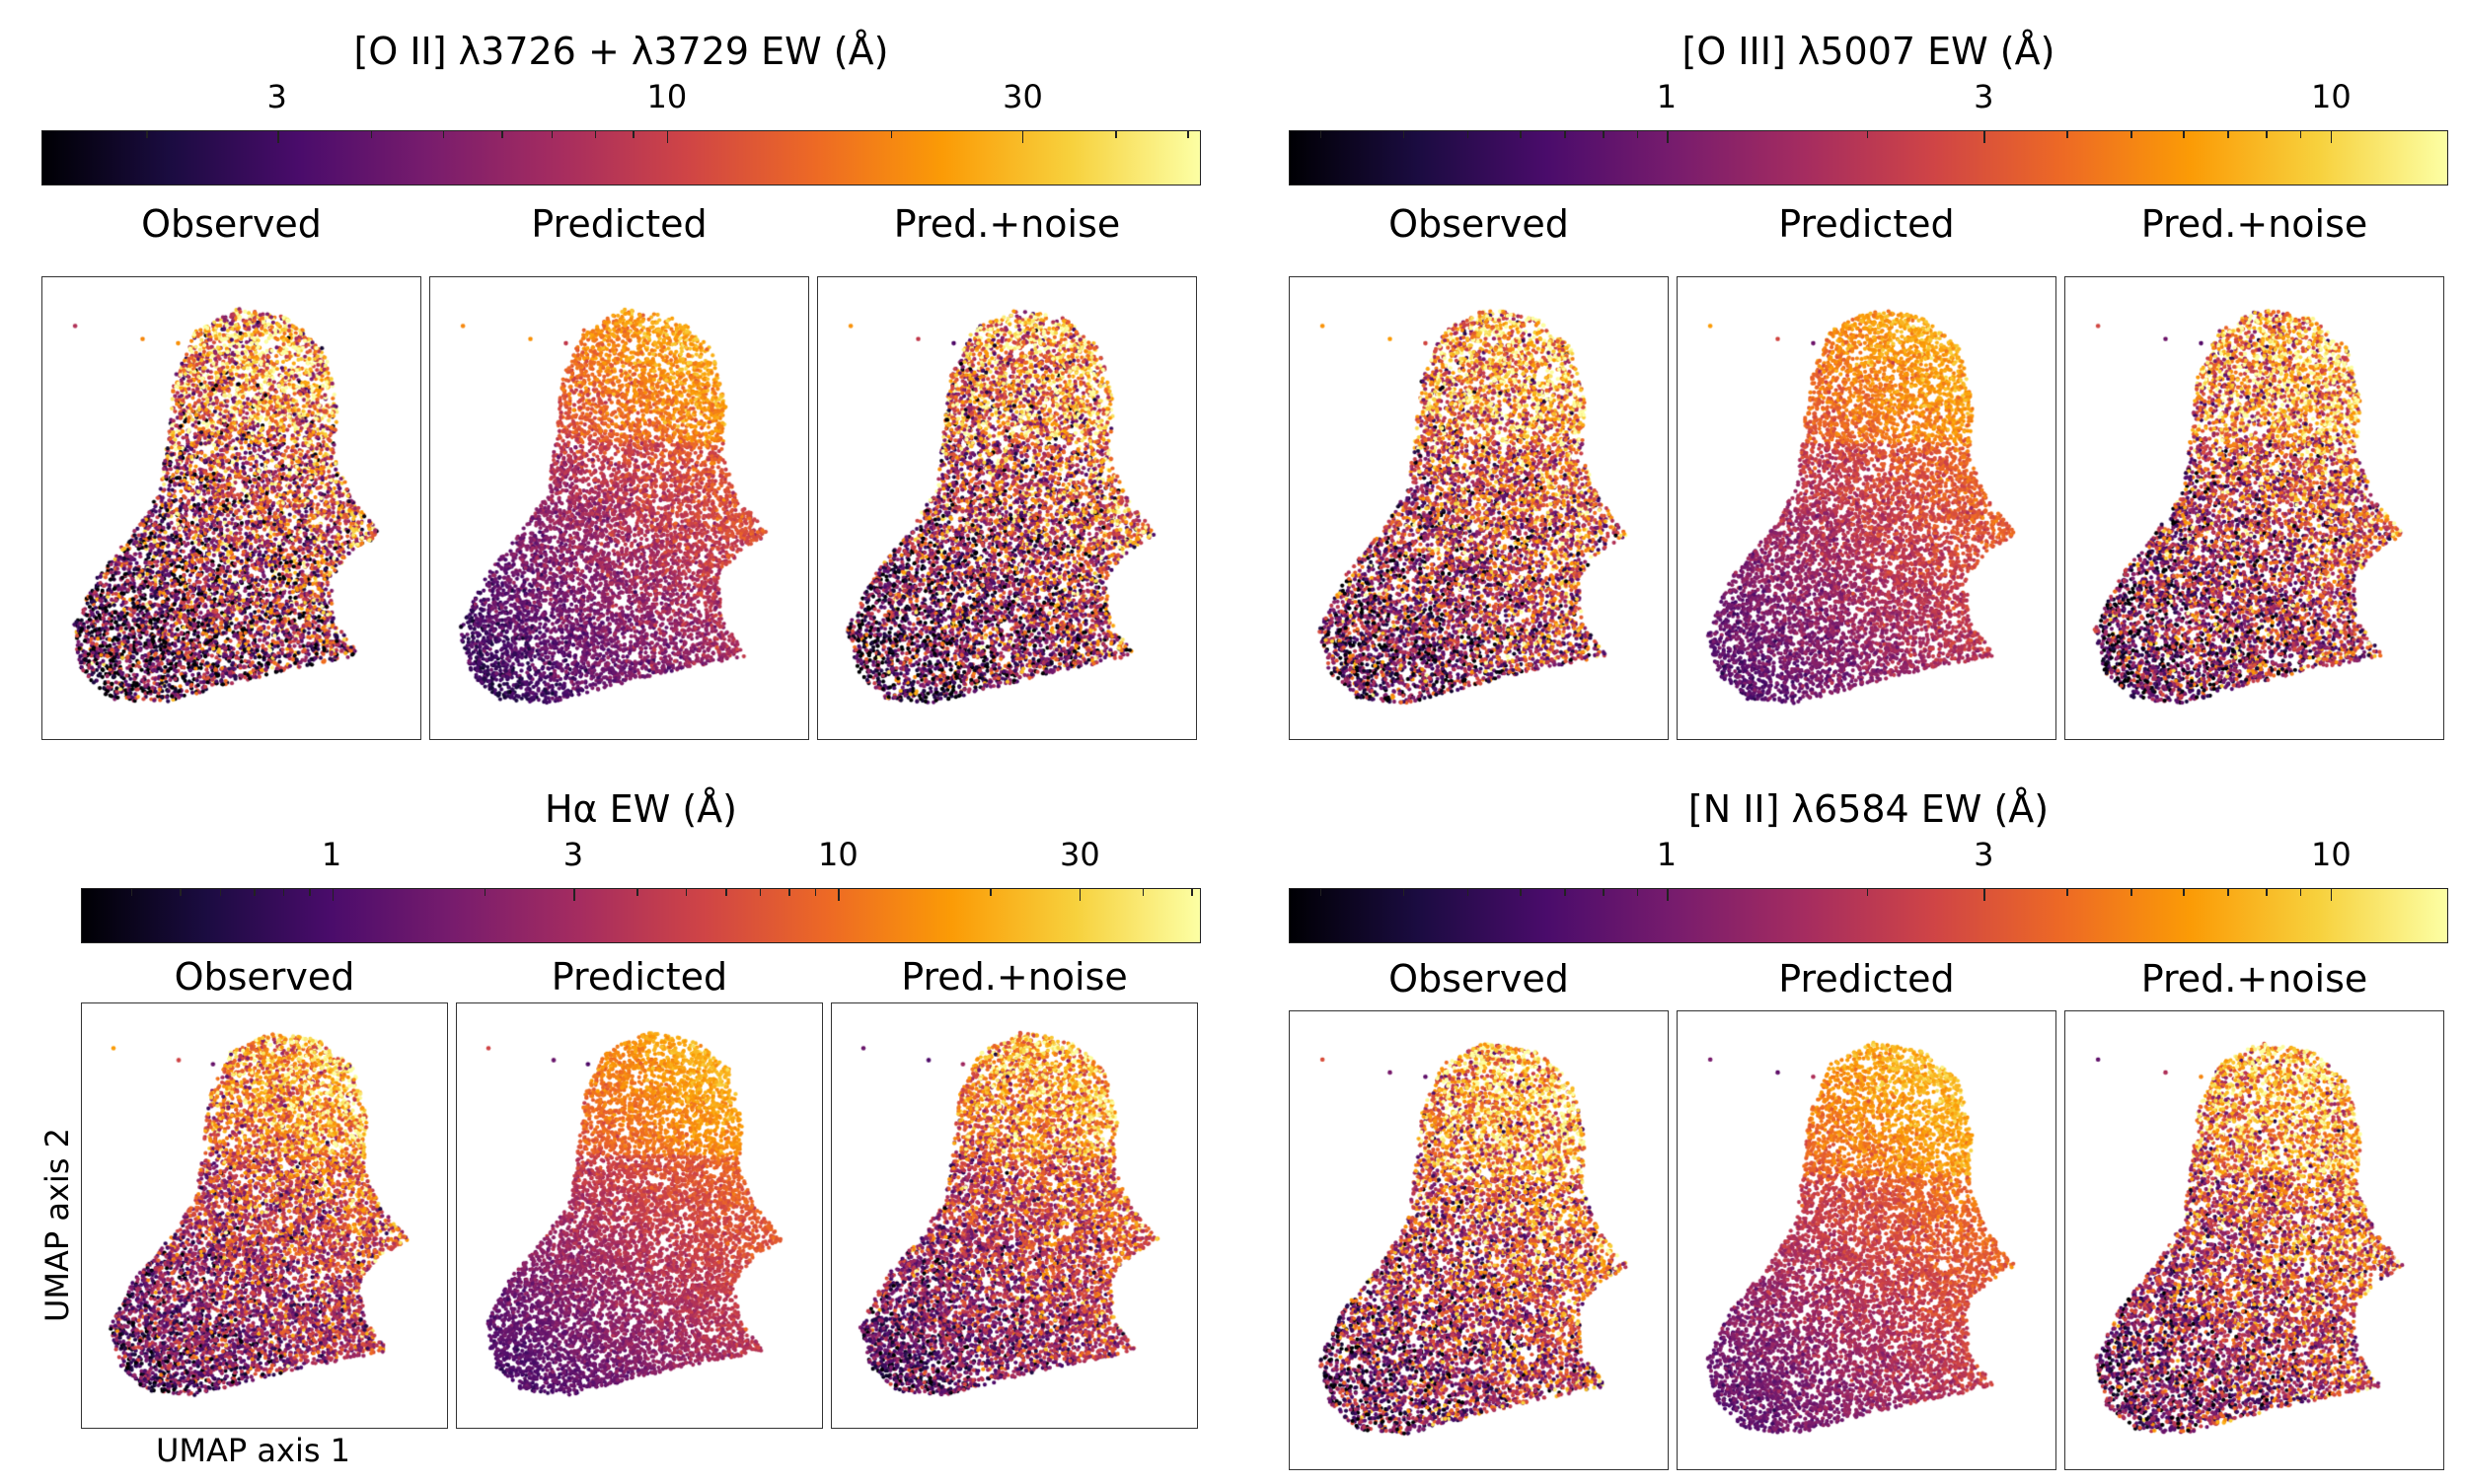 This screenshot has width=2465, height=1484. Describe the element at coordinates (57, 1224) in the screenshot. I see `y-axis-label: UMAP axis 2` at that location.